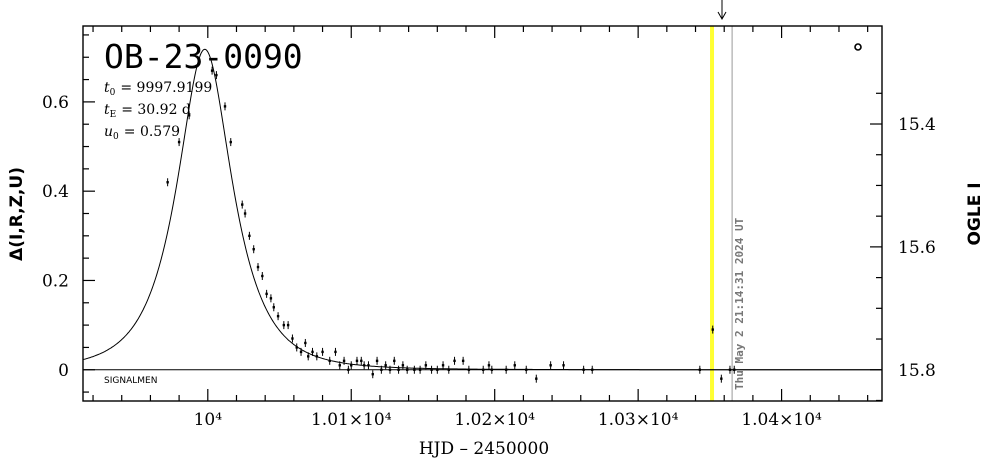  Describe the element at coordinates (858, 47) in the screenshot. I see `marker-circle` at that location.